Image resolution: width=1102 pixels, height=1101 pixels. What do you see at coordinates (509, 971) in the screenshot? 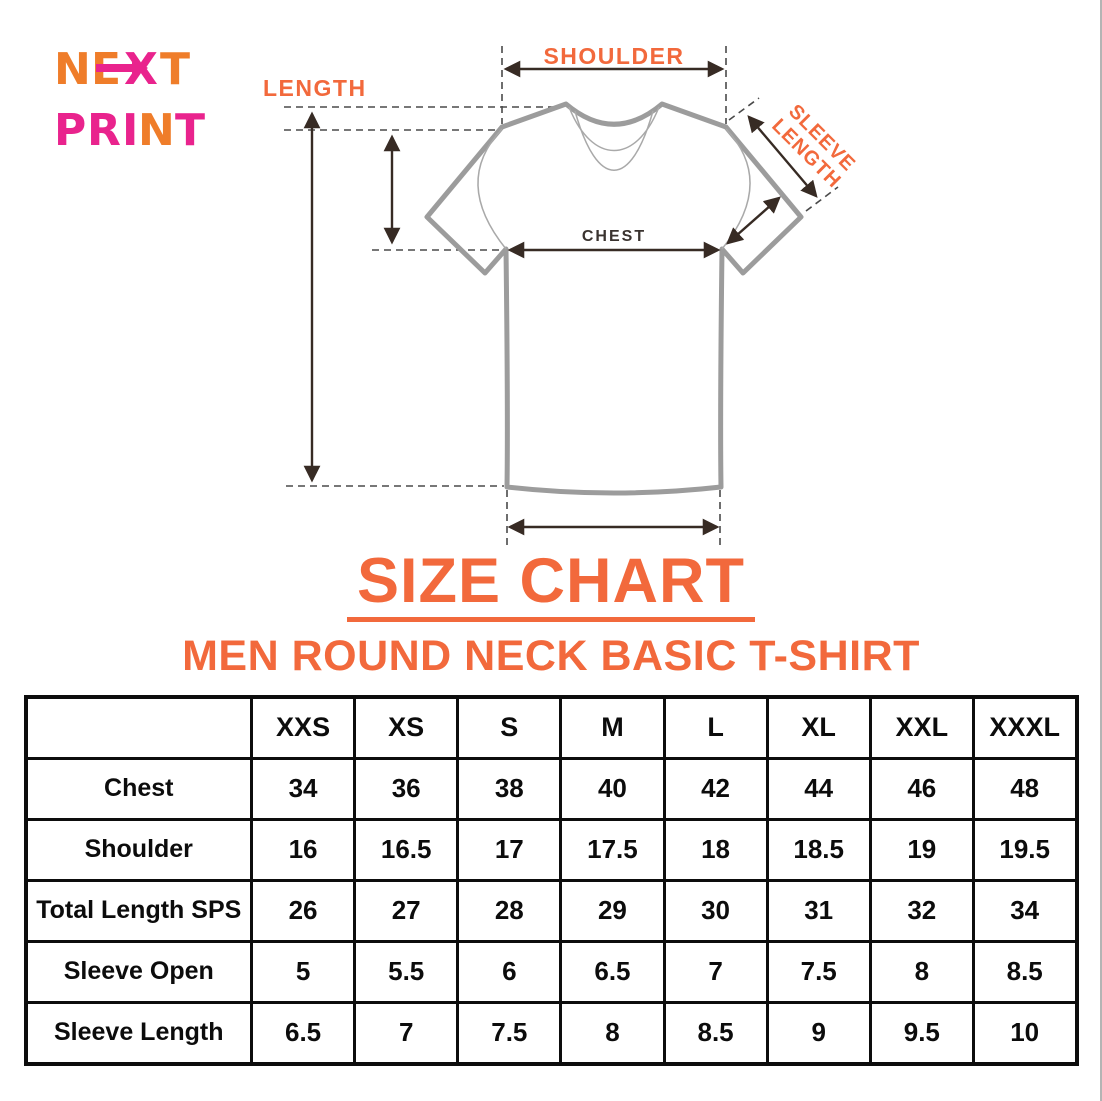
I see `size-value-cell: 6` at bounding box center [509, 971].